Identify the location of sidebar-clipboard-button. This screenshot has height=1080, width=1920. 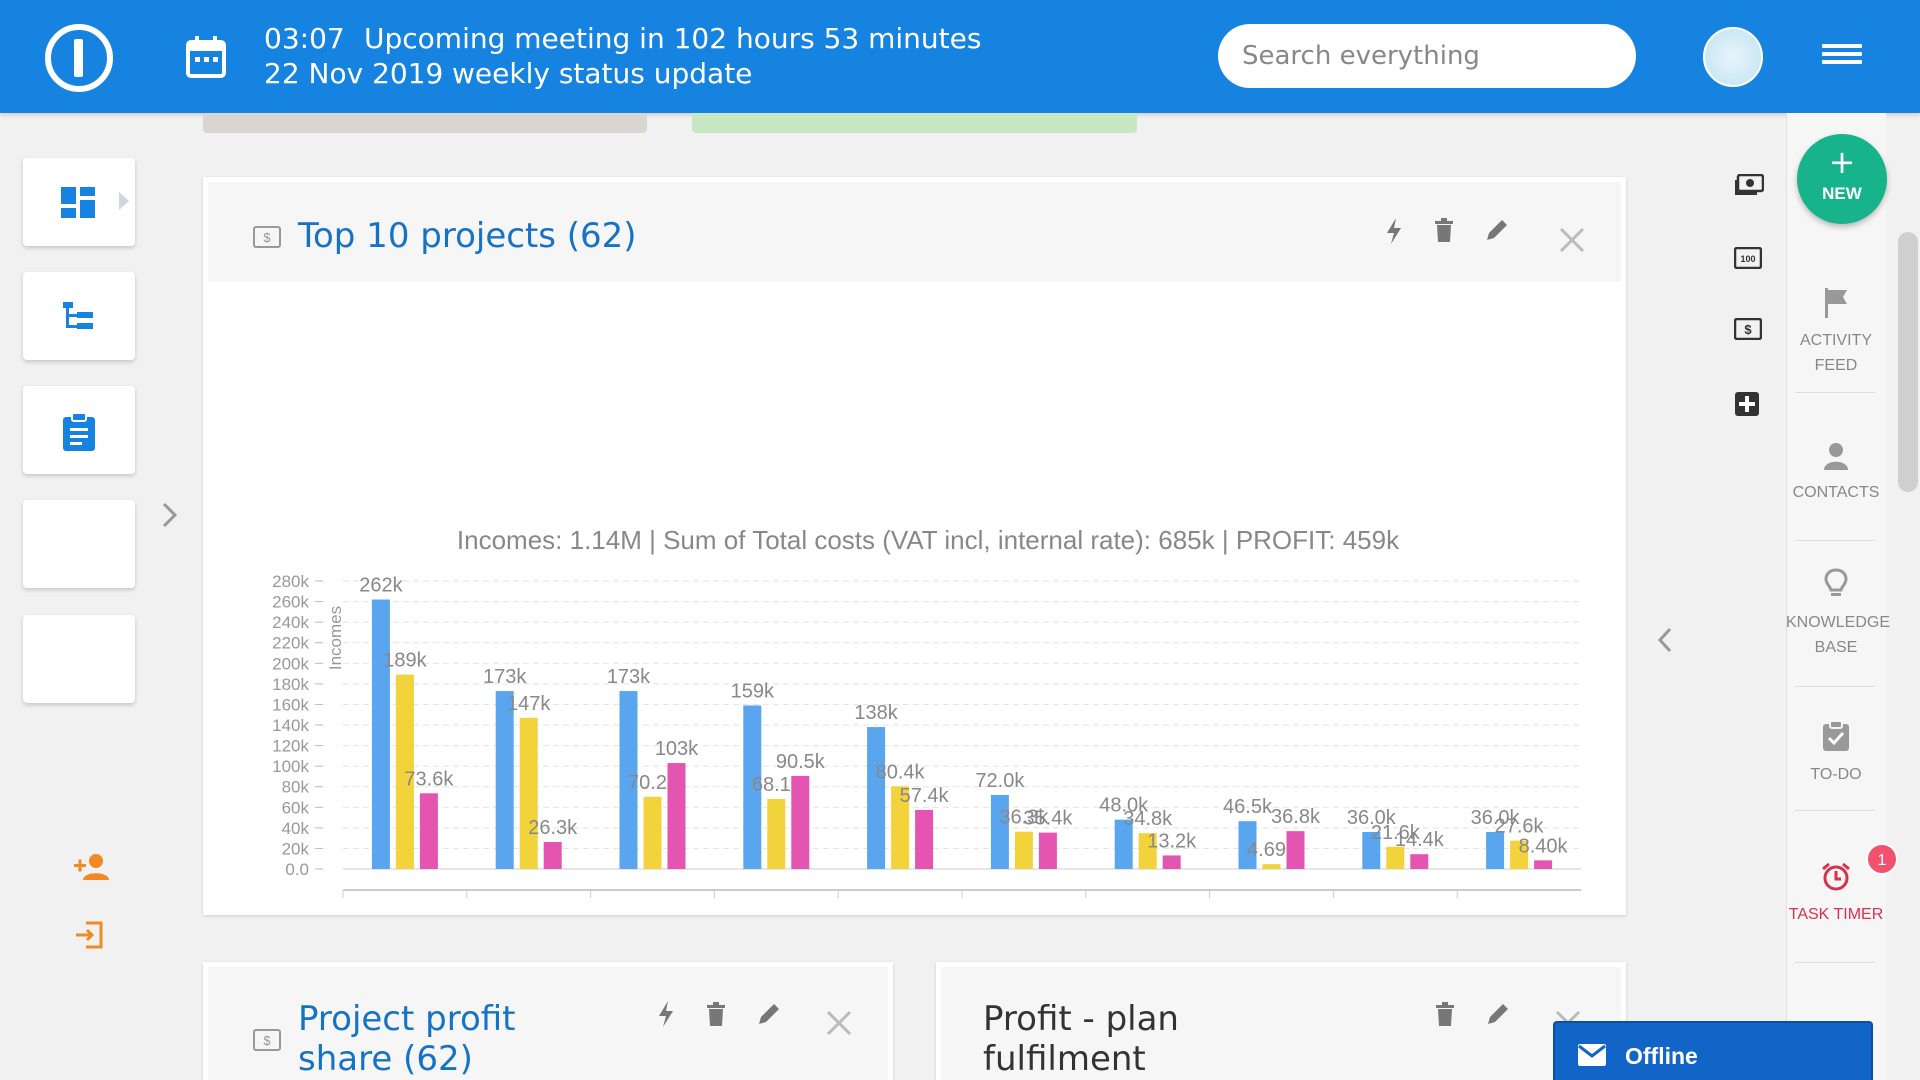
(79, 430).